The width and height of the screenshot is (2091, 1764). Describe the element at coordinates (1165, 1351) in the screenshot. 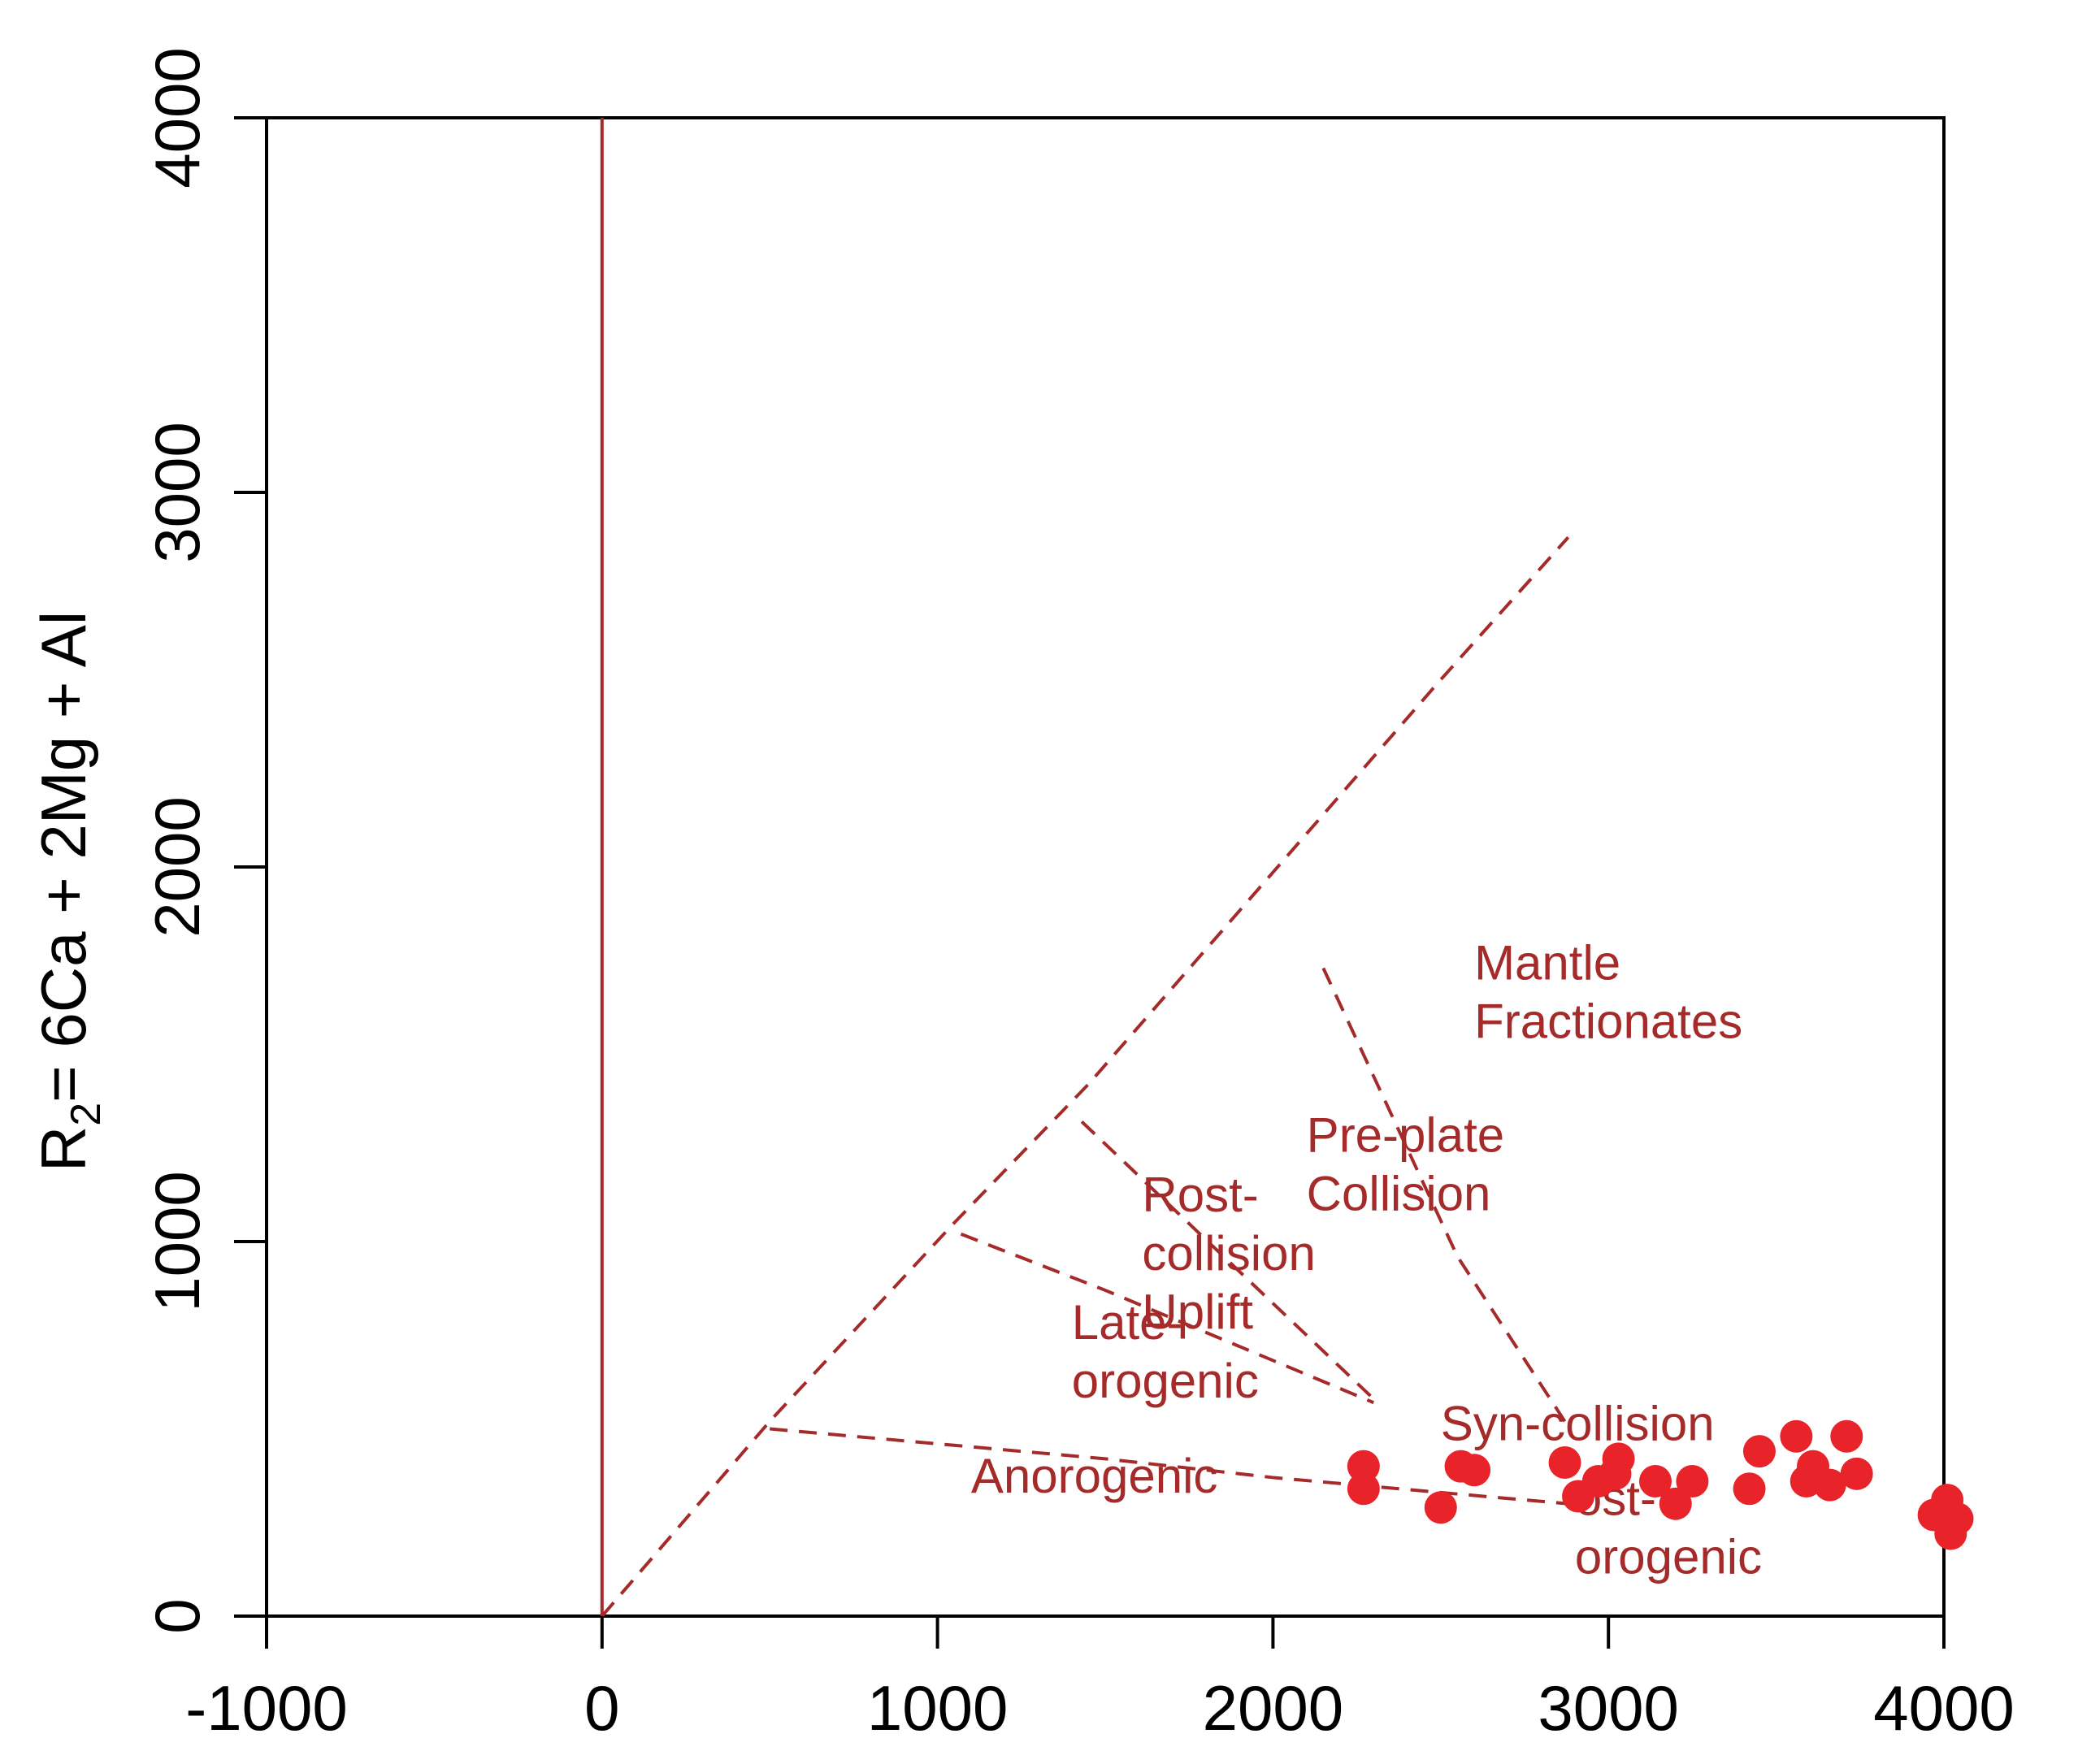

I see `region-label-4: Late-orogenic` at that location.